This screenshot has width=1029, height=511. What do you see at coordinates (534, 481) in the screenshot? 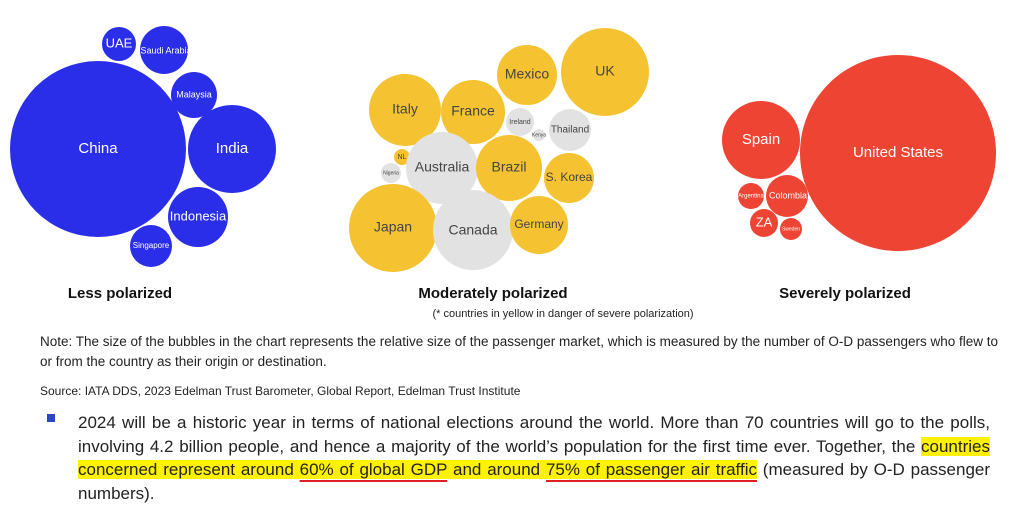
I see `text: (measured by O-D passenger numbers).` at bounding box center [534, 481].